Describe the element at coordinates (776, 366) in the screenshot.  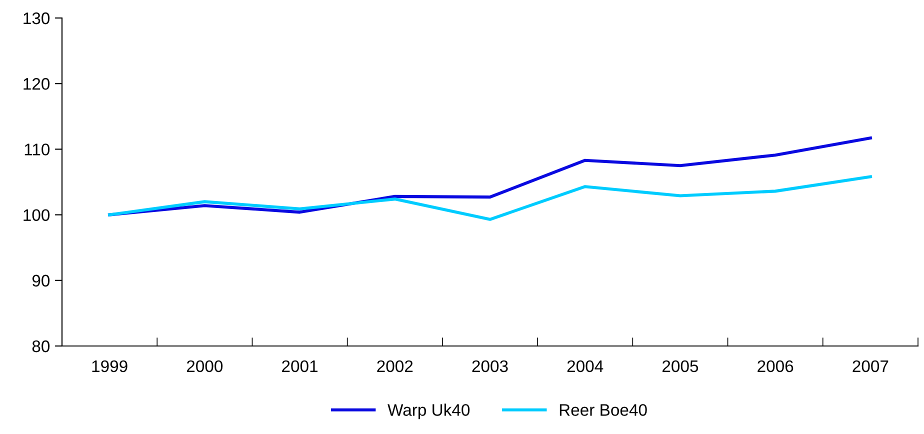
I see `x-tick-label: 2006` at that location.